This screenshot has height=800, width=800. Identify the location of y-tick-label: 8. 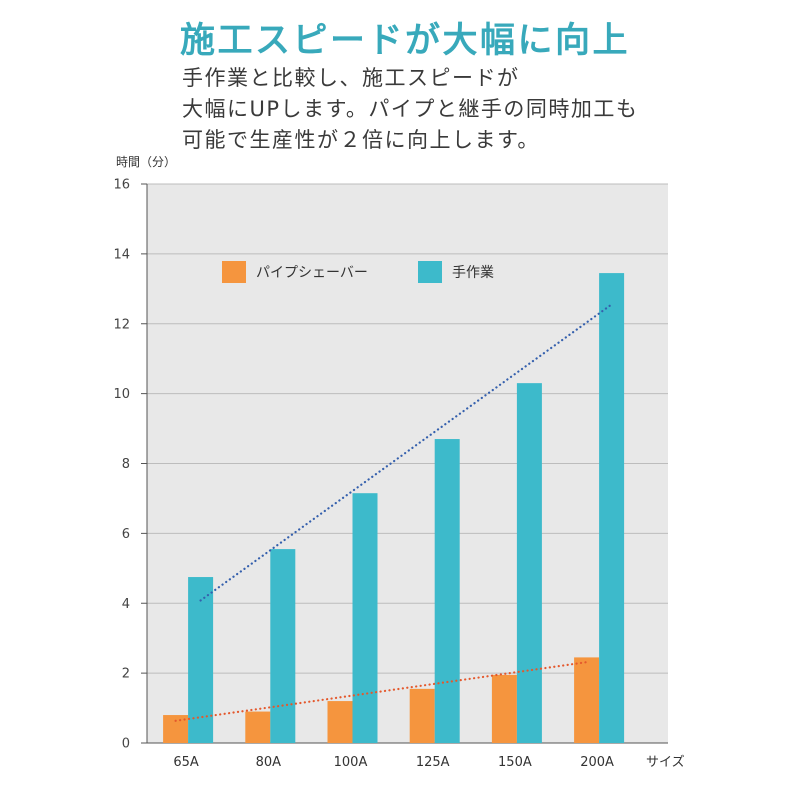
(126, 464).